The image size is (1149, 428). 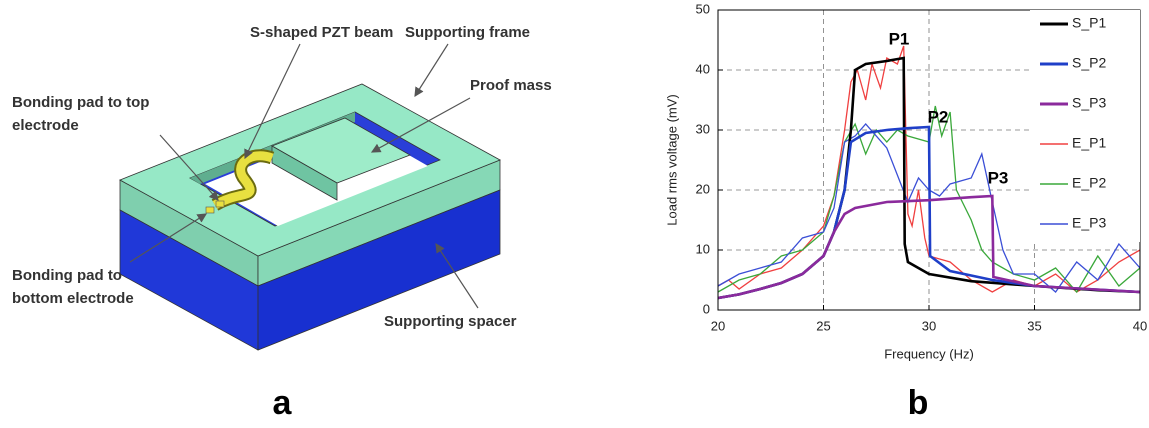 I want to click on x-tick-label: 30, so click(x=929, y=325).